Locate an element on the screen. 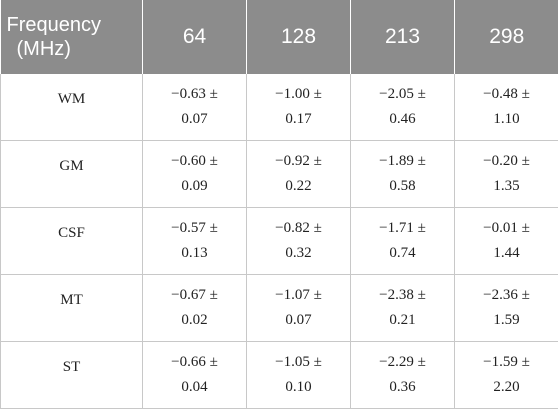 The width and height of the screenshot is (558, 410). std-value: 0.21 is located at coordinates (402, 320).